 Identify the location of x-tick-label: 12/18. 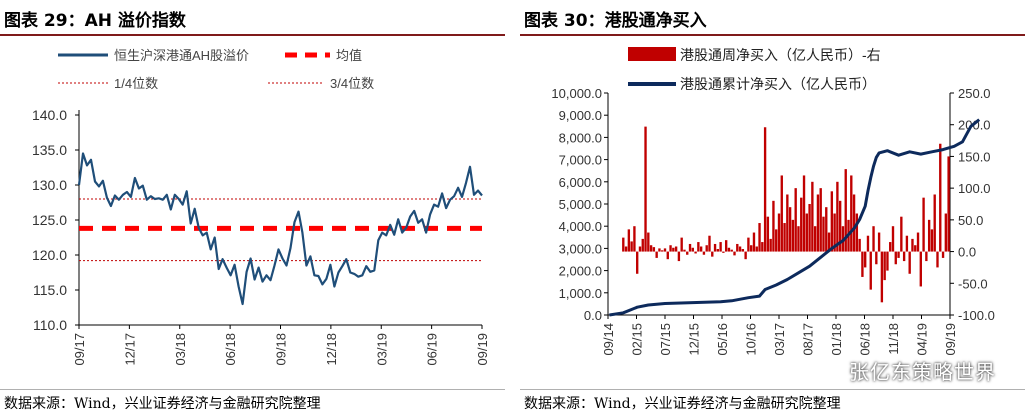
(331, 349).